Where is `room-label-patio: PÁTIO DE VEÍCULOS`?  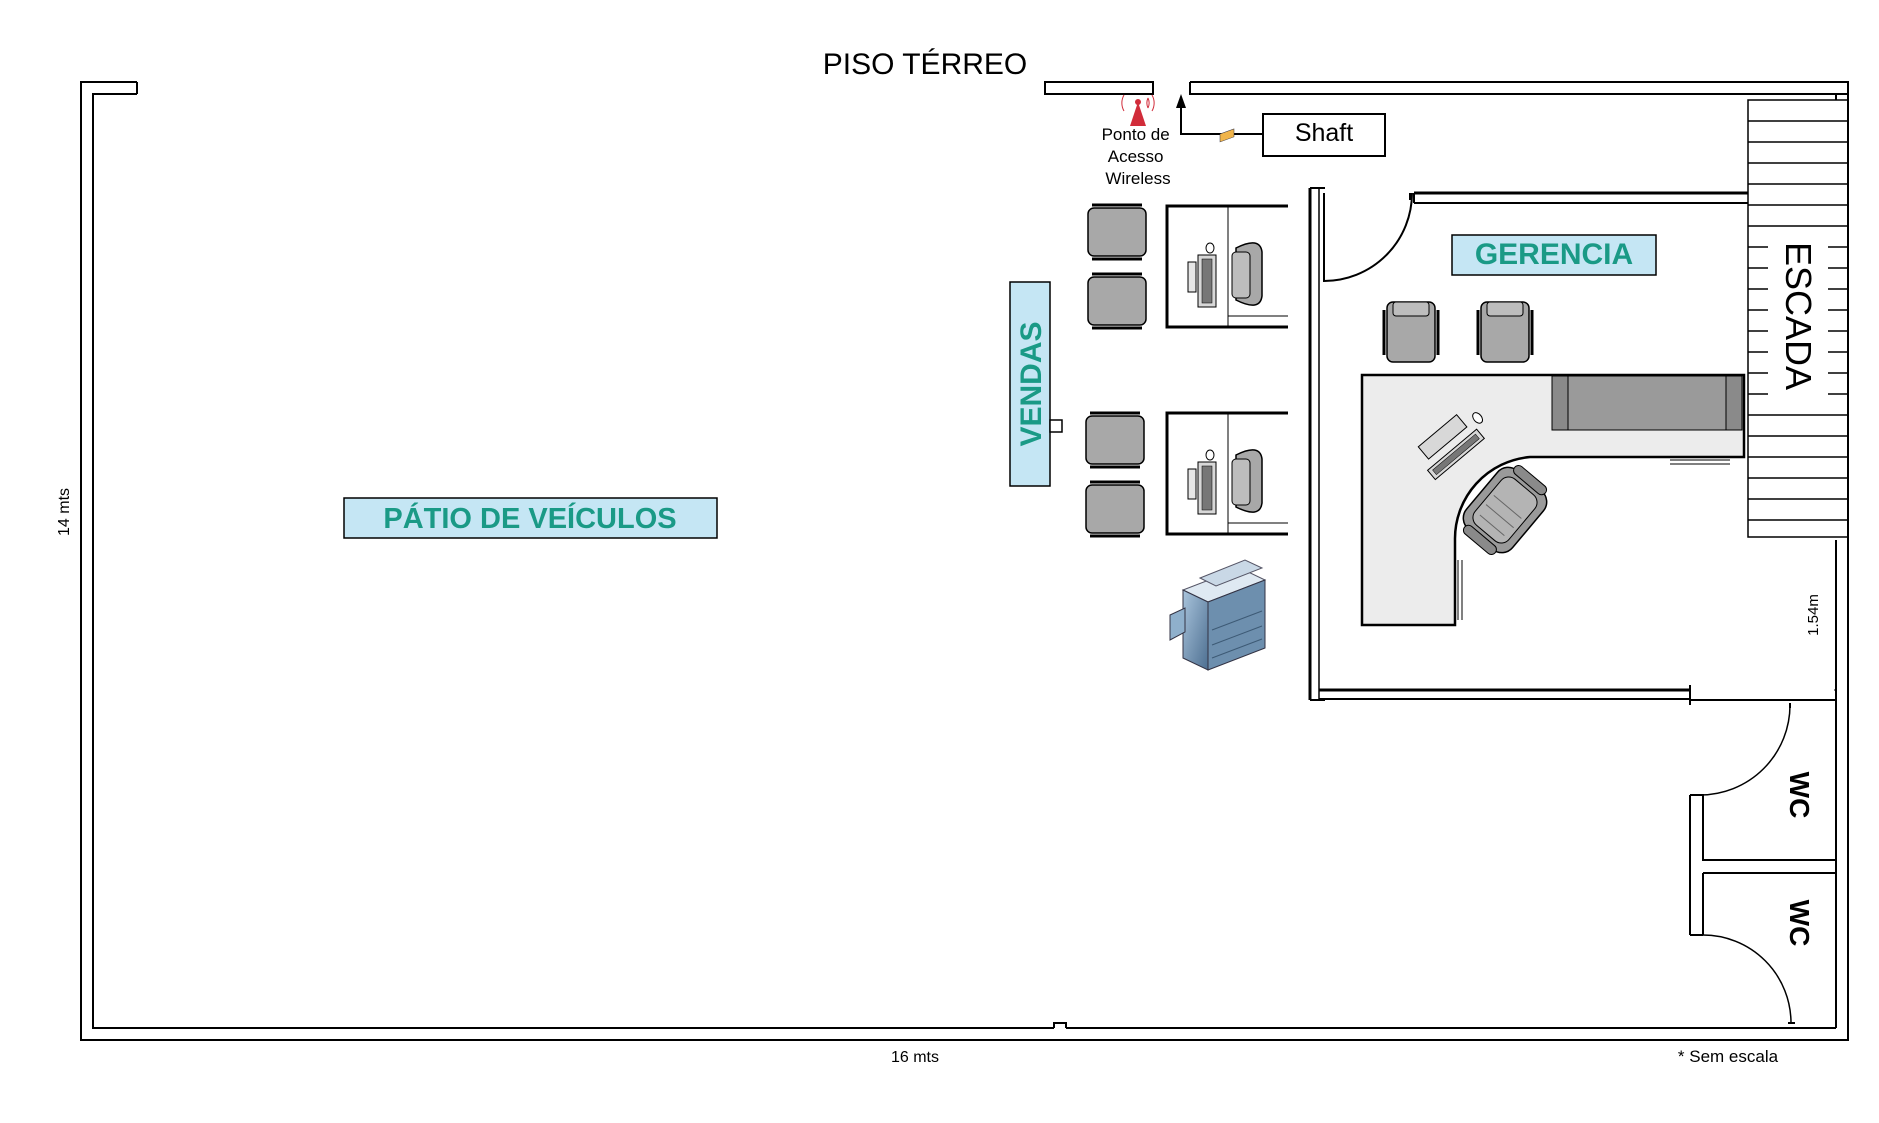 room-label-patio: PÁTIO DE VEÍCULOS is located at coordinates (529, 518).